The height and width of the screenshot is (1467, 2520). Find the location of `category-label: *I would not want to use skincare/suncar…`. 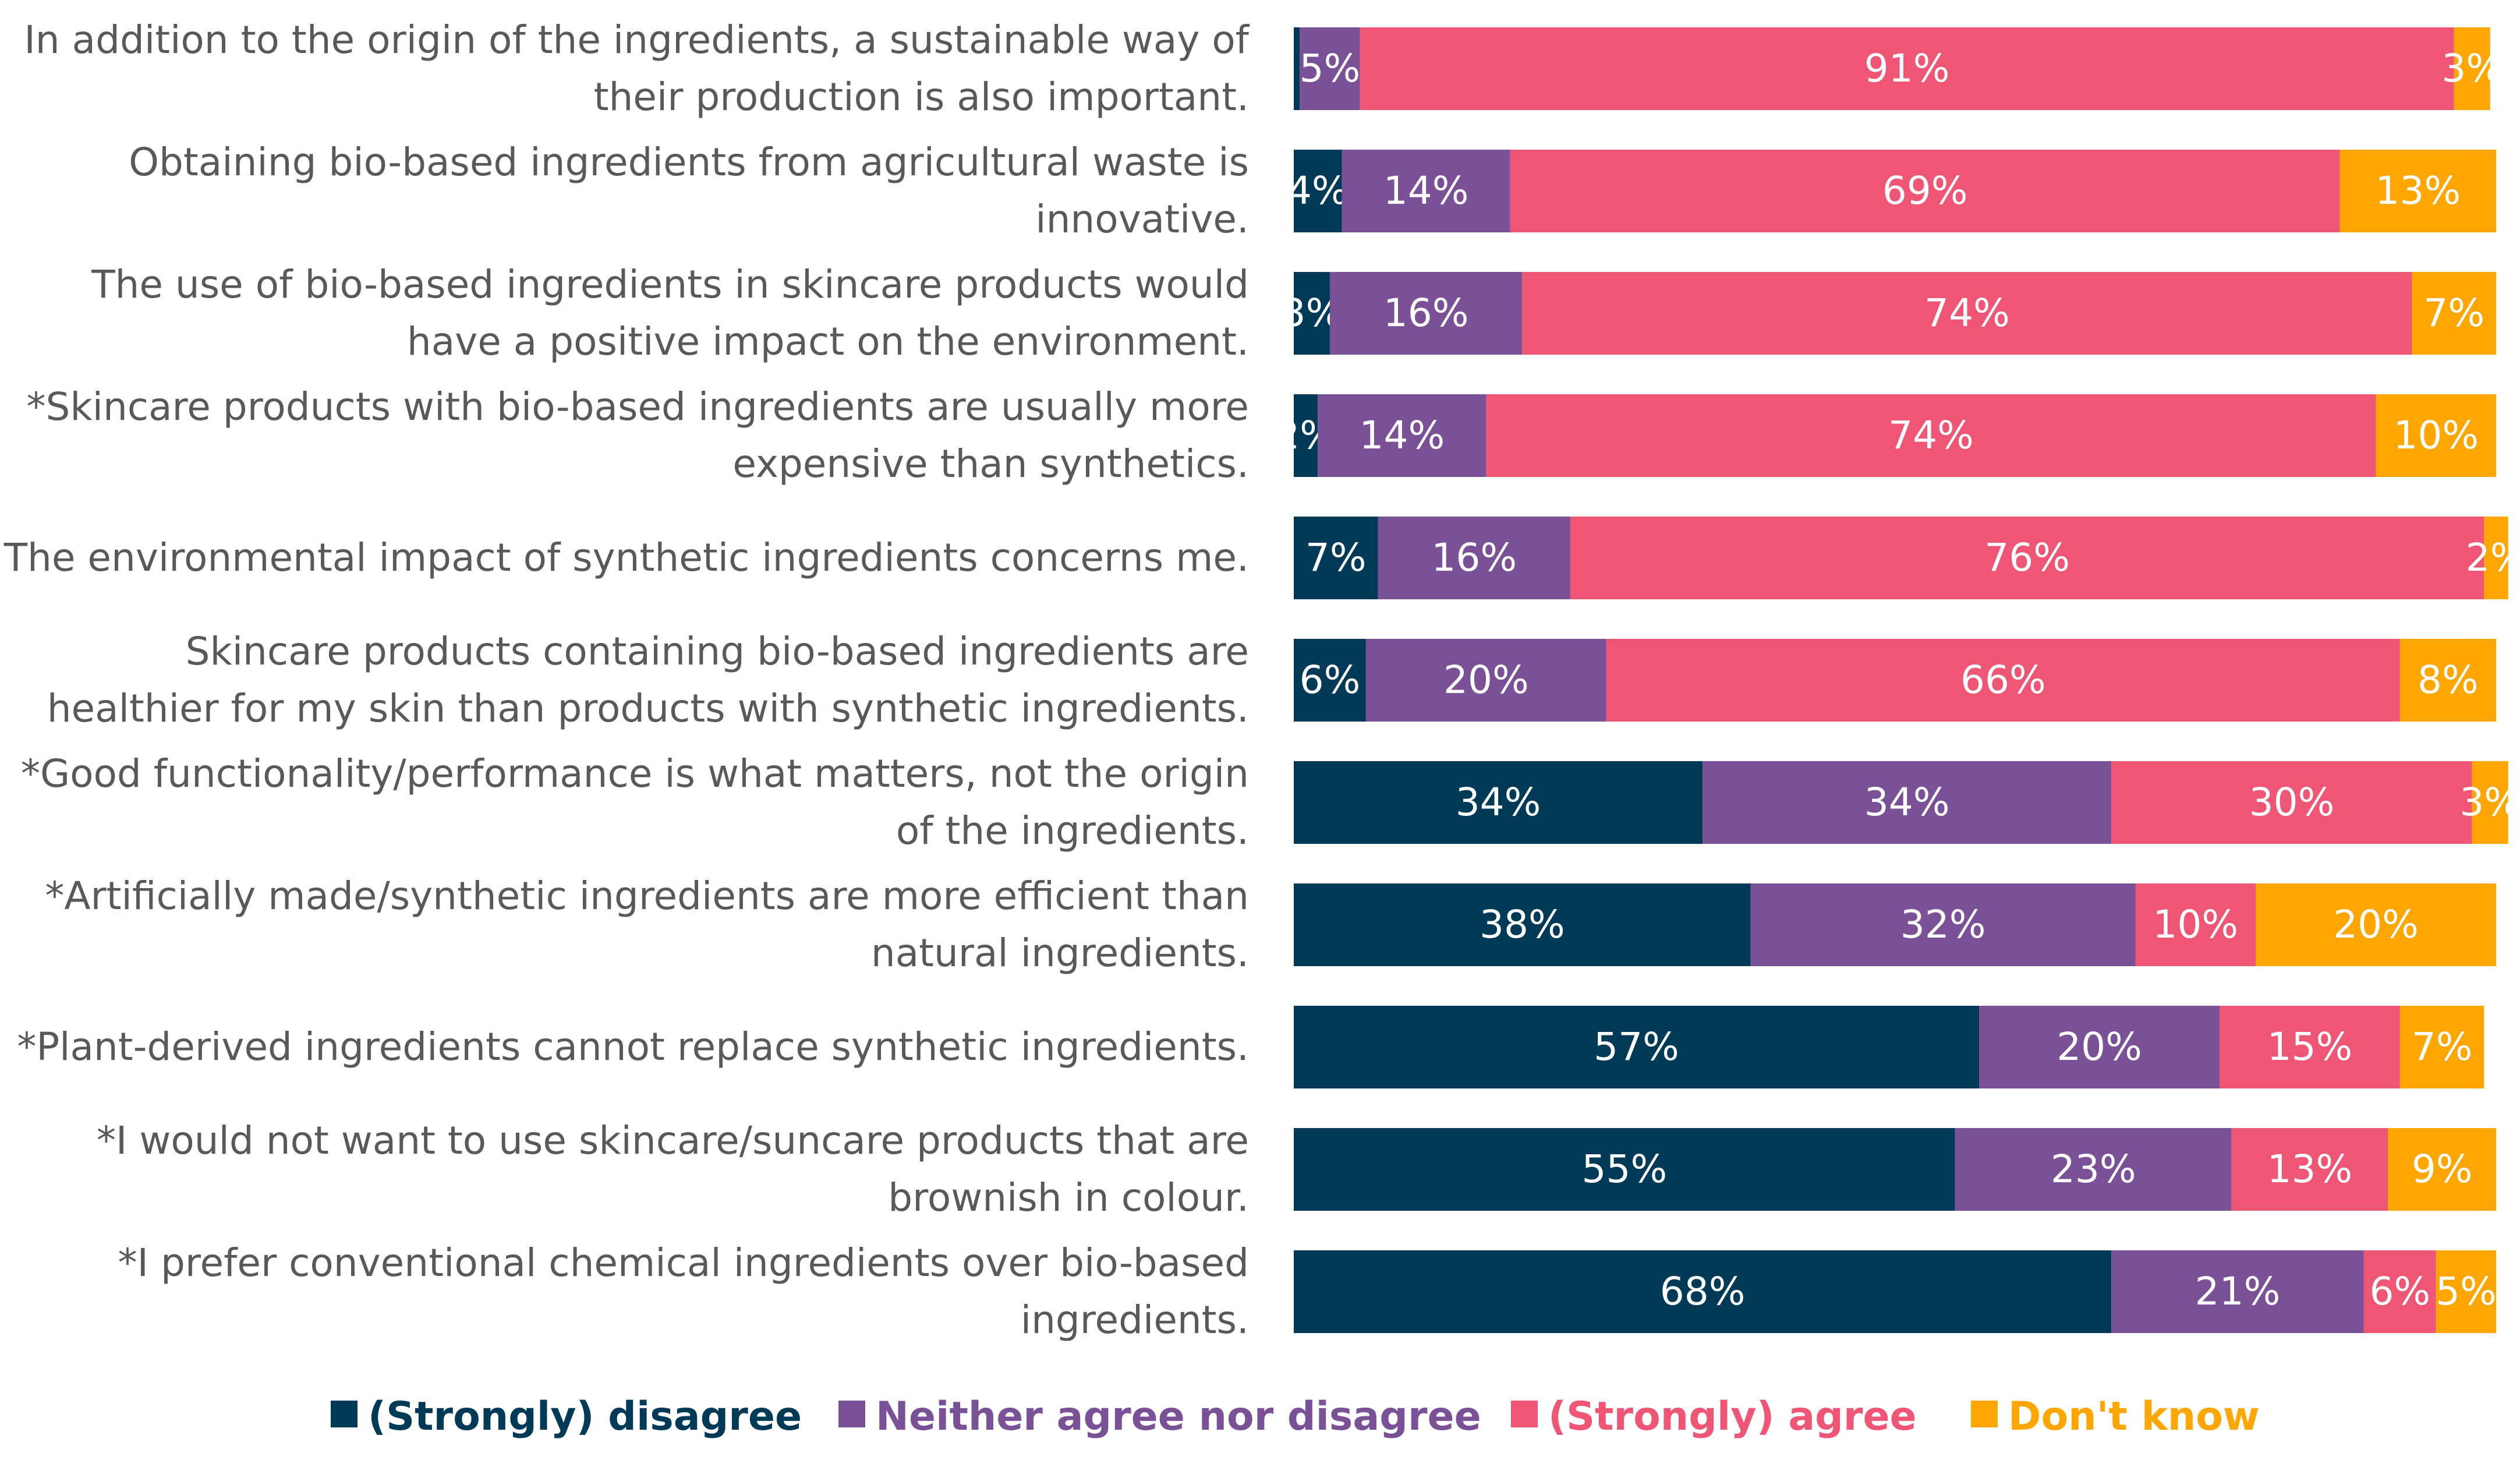

category-label: *I would not want to use skincare/suncar… is located at coordinates (673, 1169).